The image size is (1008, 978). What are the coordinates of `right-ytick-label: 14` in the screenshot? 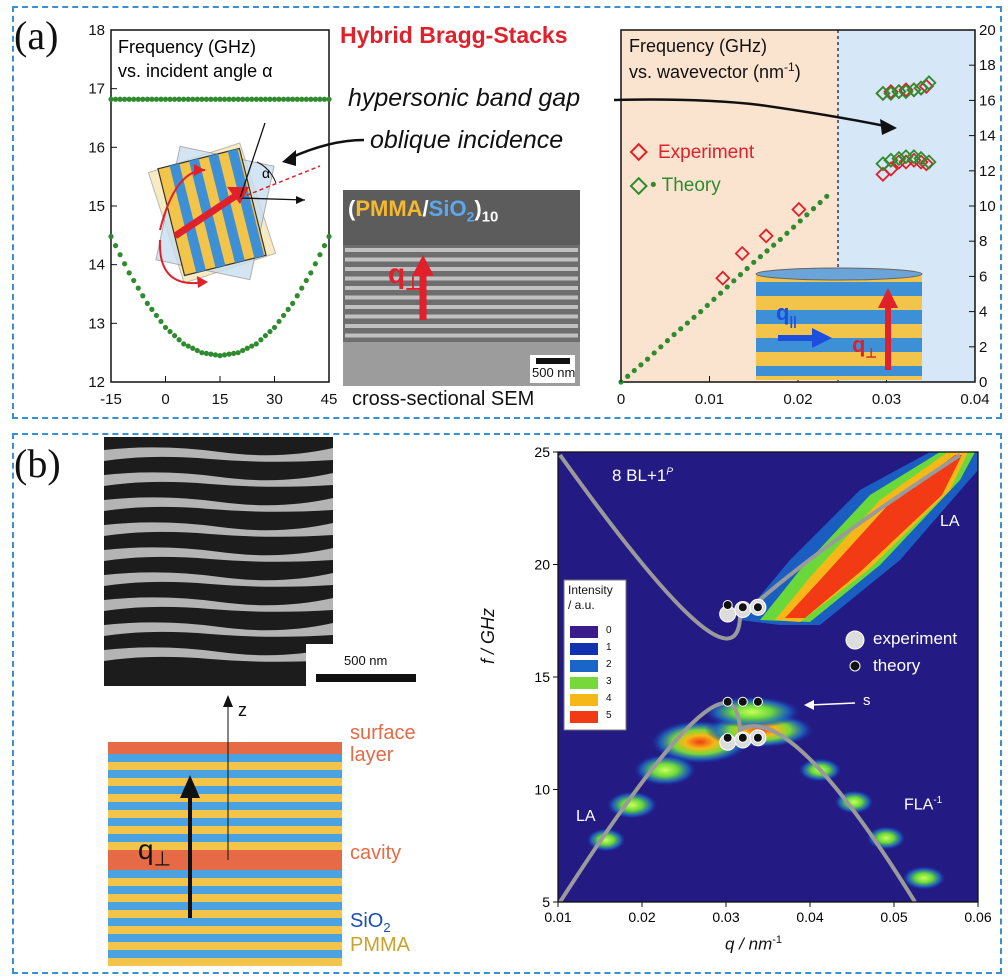 It's located at (987, 136).